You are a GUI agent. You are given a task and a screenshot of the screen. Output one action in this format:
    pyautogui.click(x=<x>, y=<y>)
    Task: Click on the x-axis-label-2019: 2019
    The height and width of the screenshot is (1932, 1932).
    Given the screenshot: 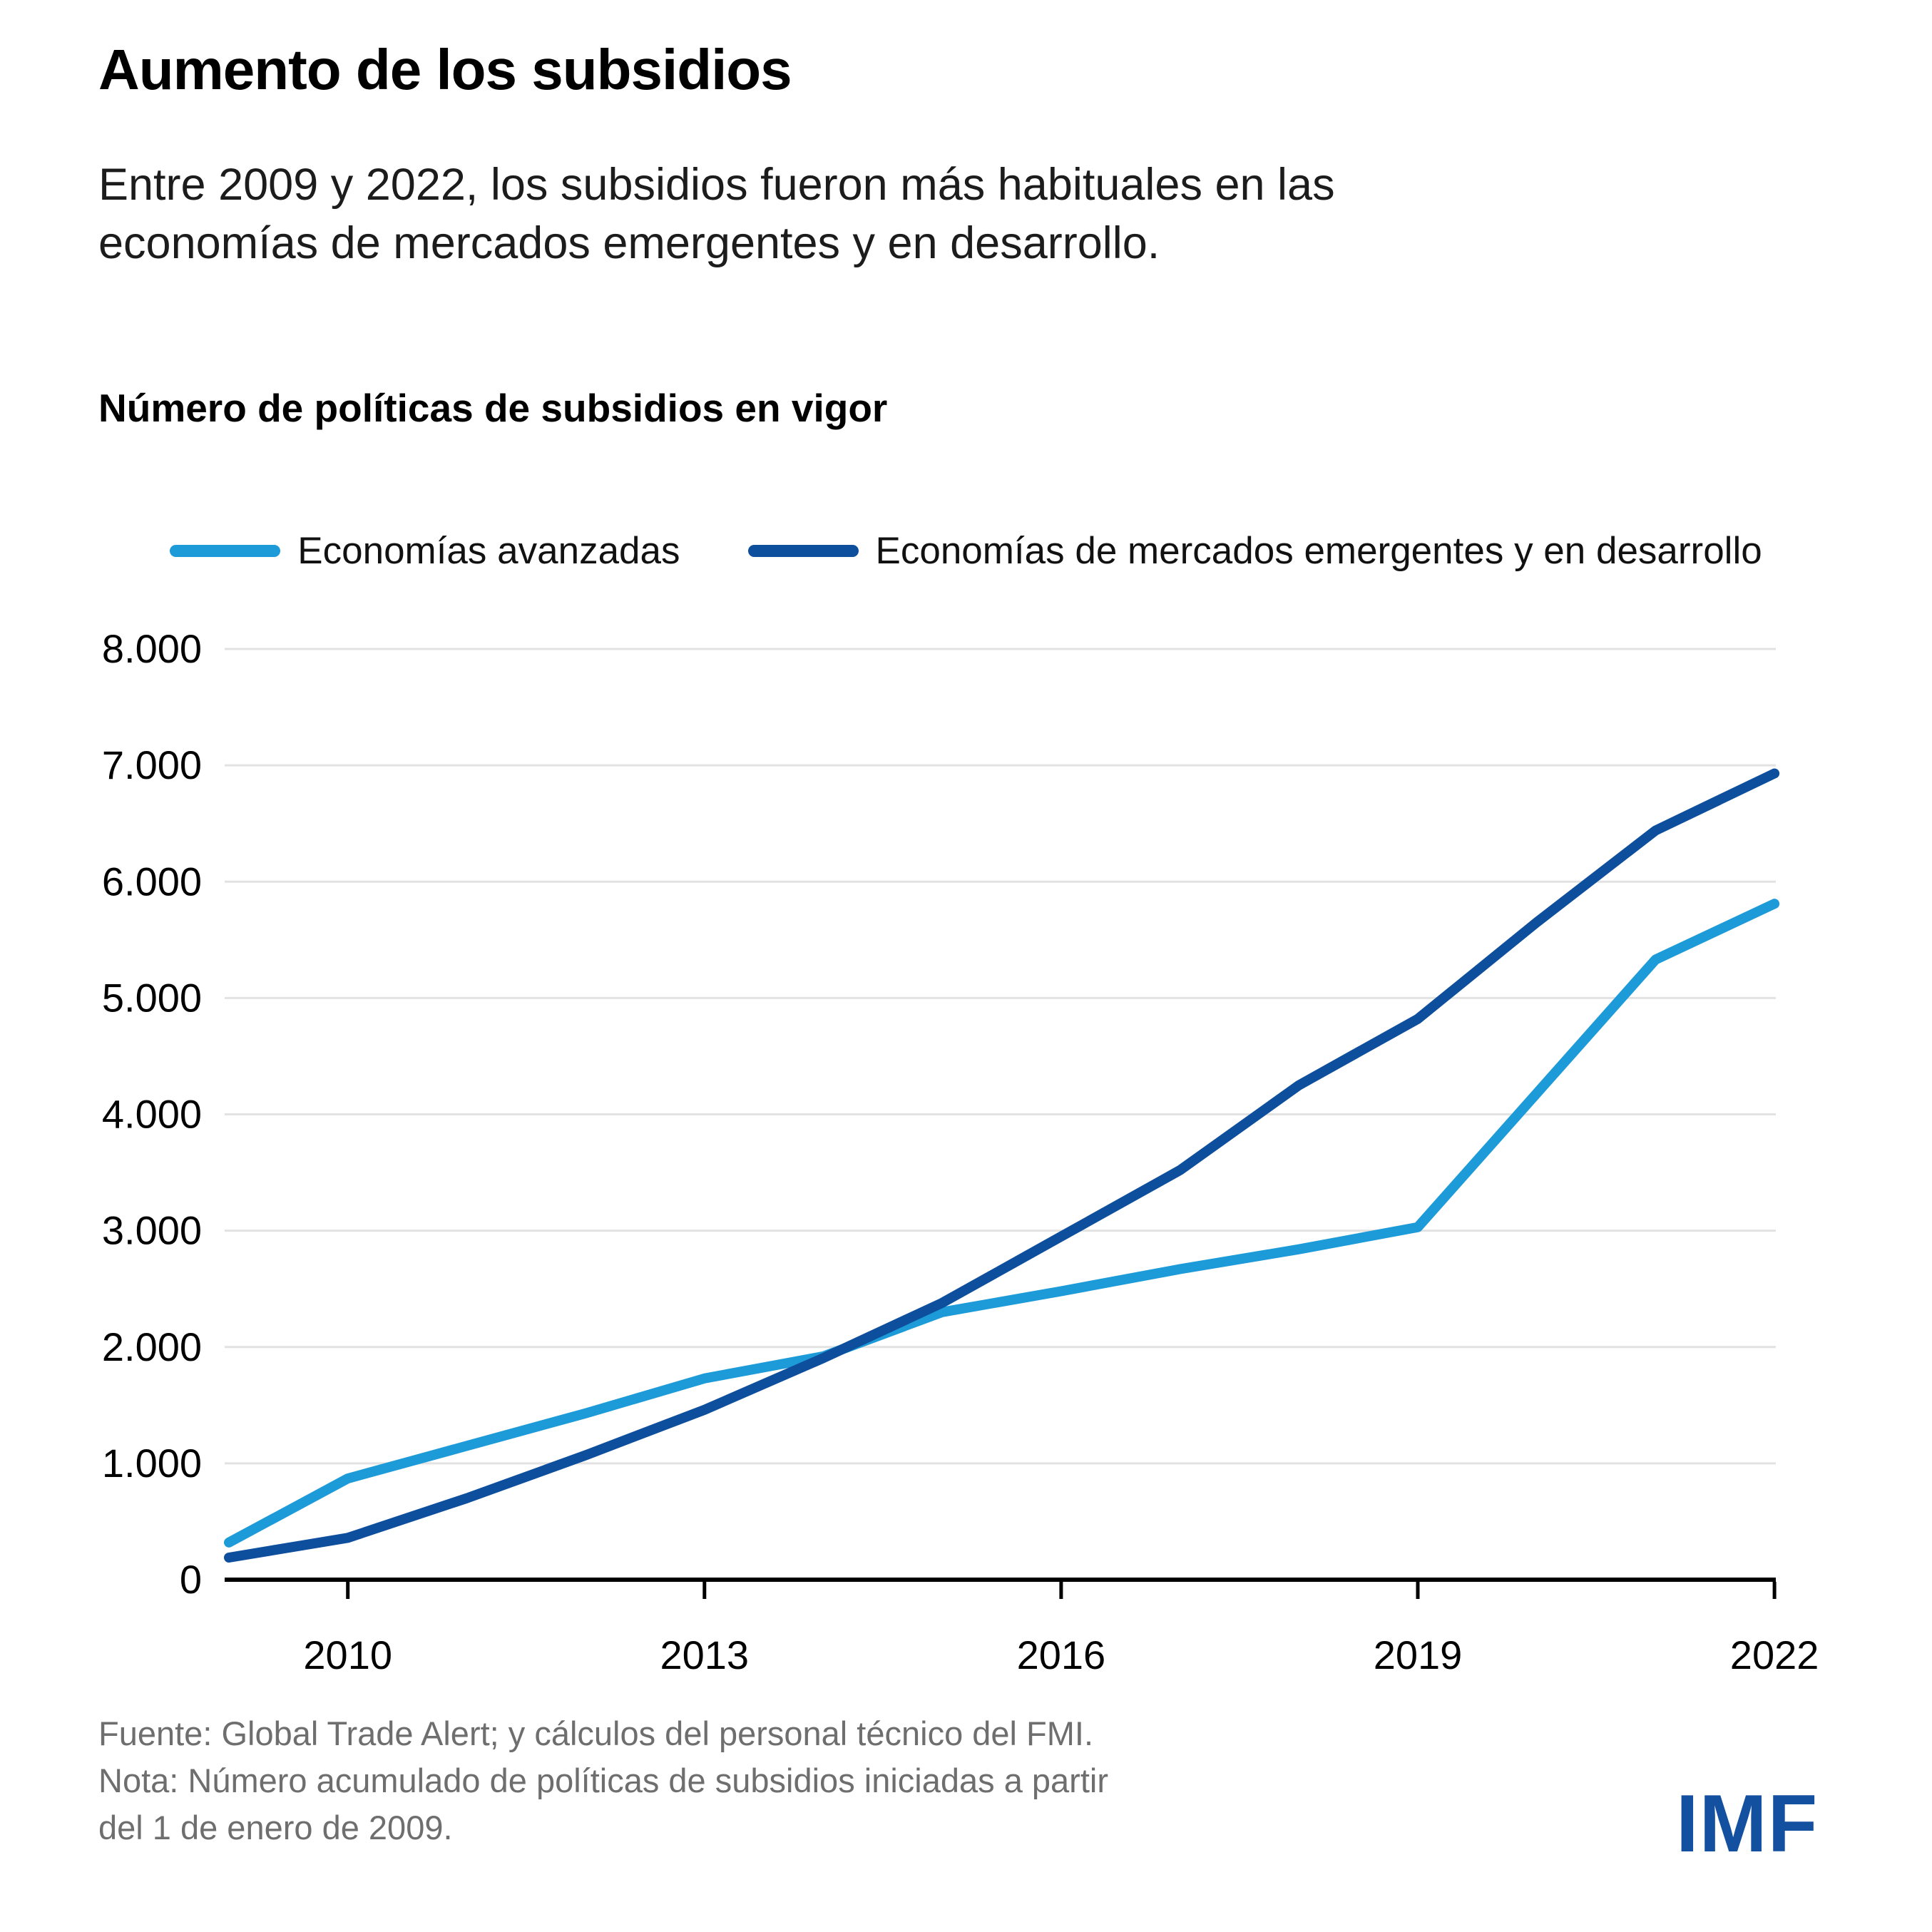 What is the action you would take?
    pyautogui.click(x=1419, y=1655)
    